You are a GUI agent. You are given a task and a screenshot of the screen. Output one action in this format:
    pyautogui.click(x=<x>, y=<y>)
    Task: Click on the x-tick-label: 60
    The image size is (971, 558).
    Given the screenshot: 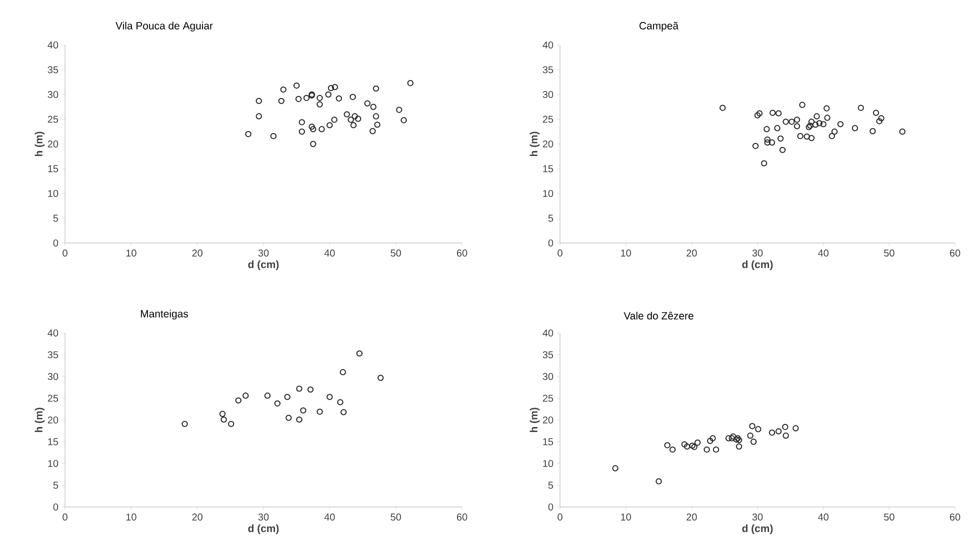 What is the action you would take?
    pyautogui.click(x=955, y=517)
    